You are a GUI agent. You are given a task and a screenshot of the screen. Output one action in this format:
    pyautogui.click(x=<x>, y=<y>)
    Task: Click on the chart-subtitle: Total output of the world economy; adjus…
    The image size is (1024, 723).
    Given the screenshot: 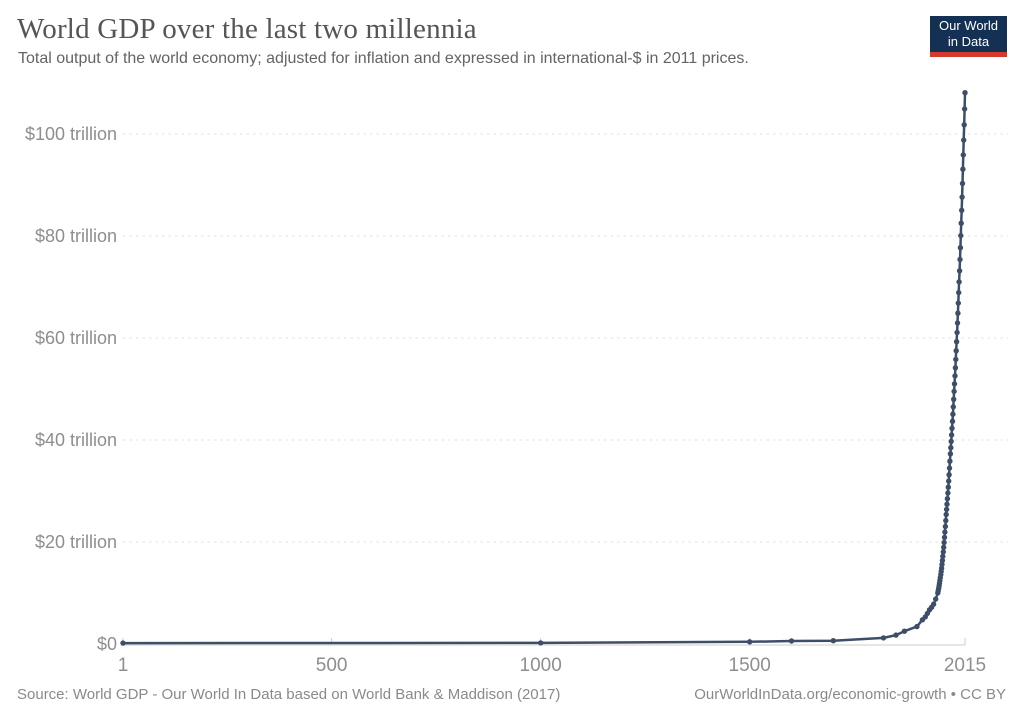 What is the action you would take?
    pyautogui.click(x=383, y=58)
    